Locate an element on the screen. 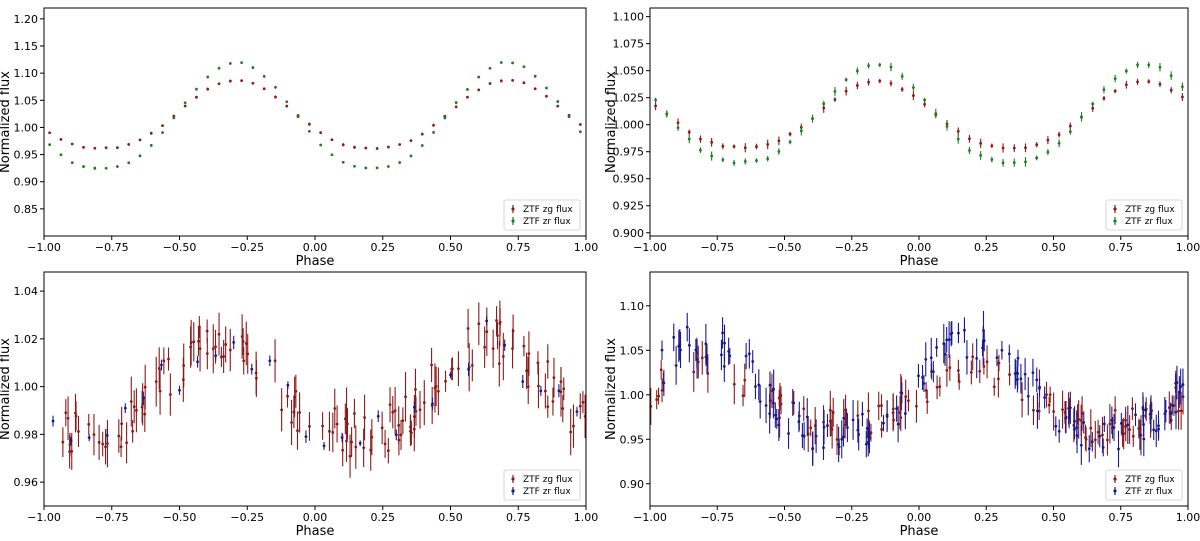 The height and width of the screenshot is (541, 1200). legend: ZTF zg flux ZTF zr flux is located at coordinates (1144, 215).